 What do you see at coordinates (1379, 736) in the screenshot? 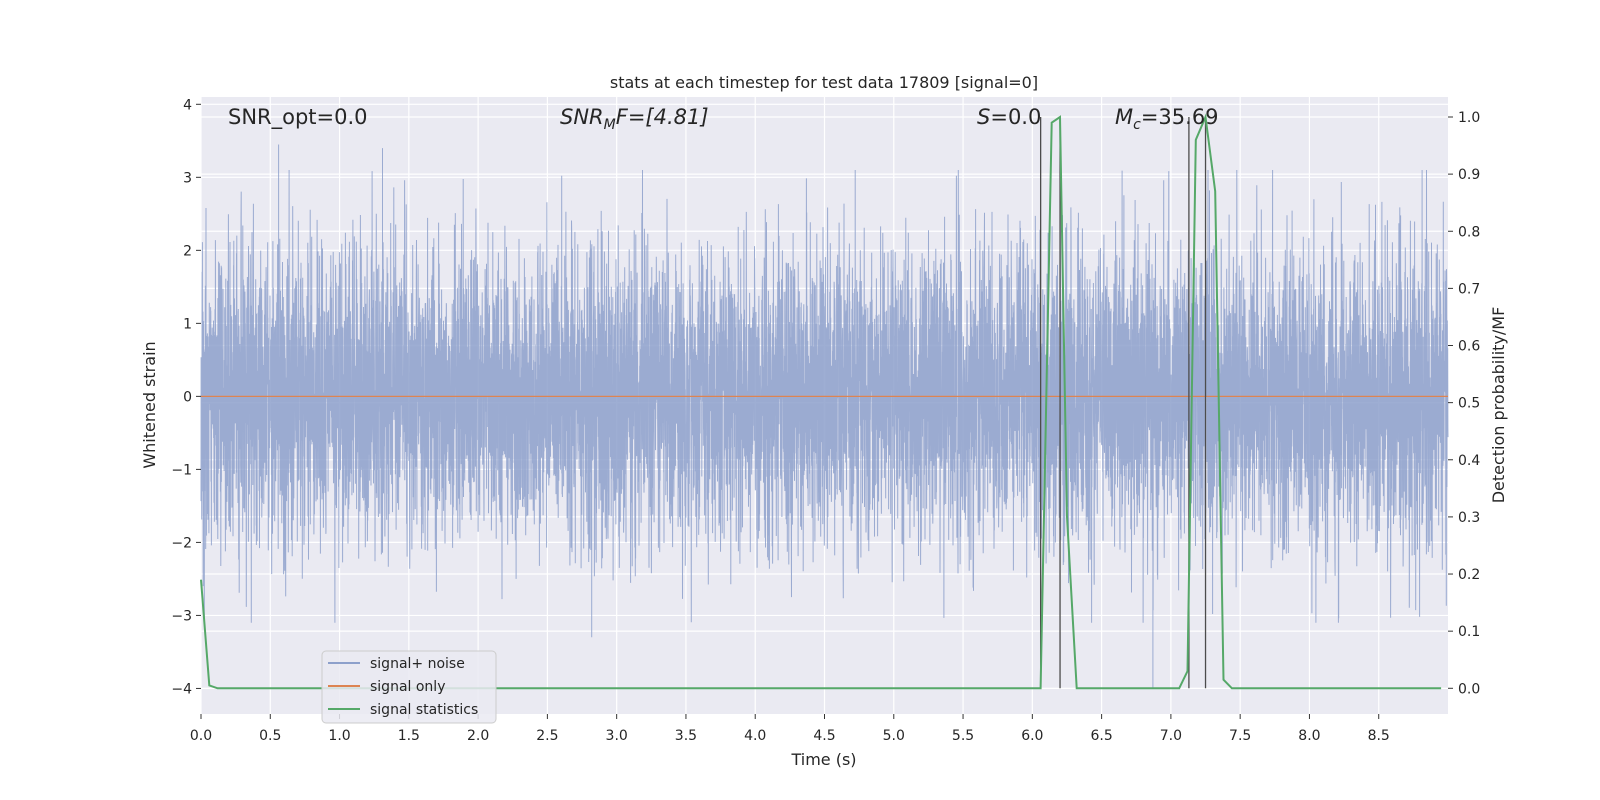
I see `x-tick-label: 8.5` at bounding box center [1379, 736].